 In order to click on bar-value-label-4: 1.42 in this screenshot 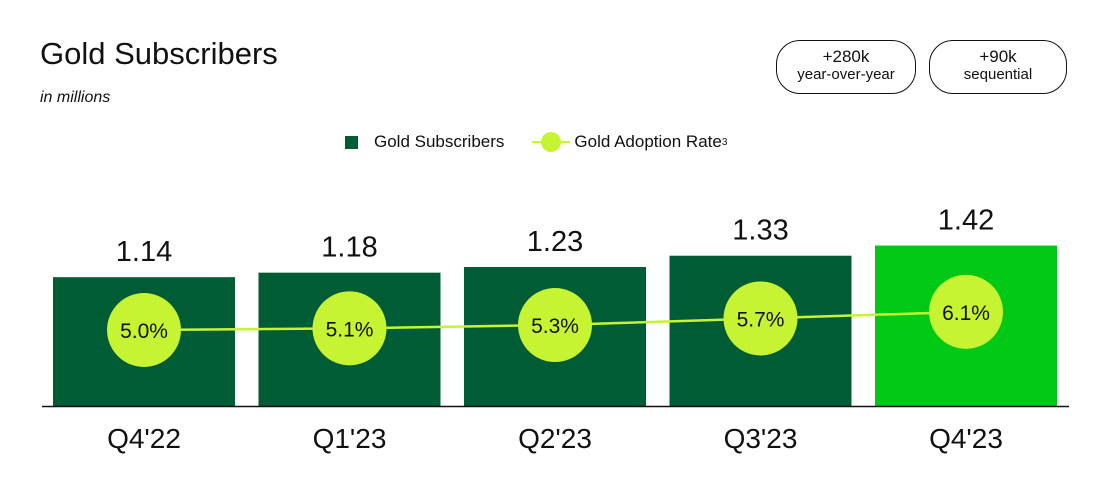, I will do `click(966, 221)`.